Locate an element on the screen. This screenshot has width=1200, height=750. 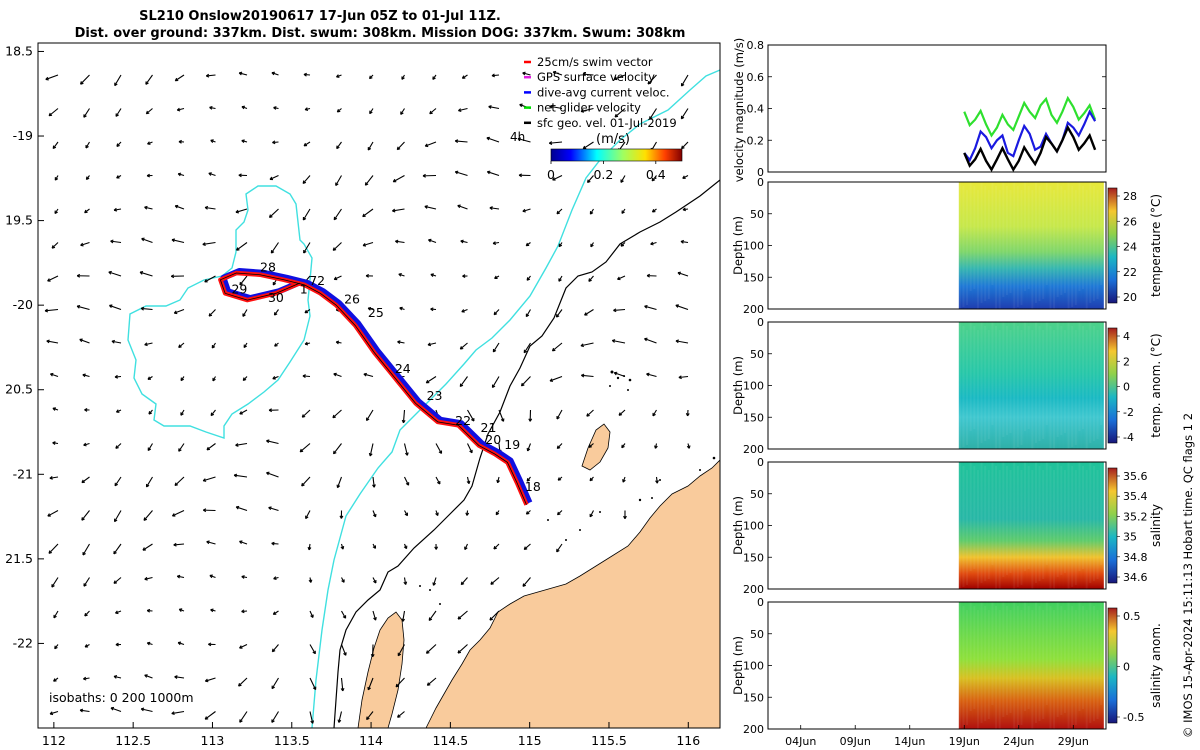
velocity-y-tick: 0.4 is located at coordinates (756, 109).